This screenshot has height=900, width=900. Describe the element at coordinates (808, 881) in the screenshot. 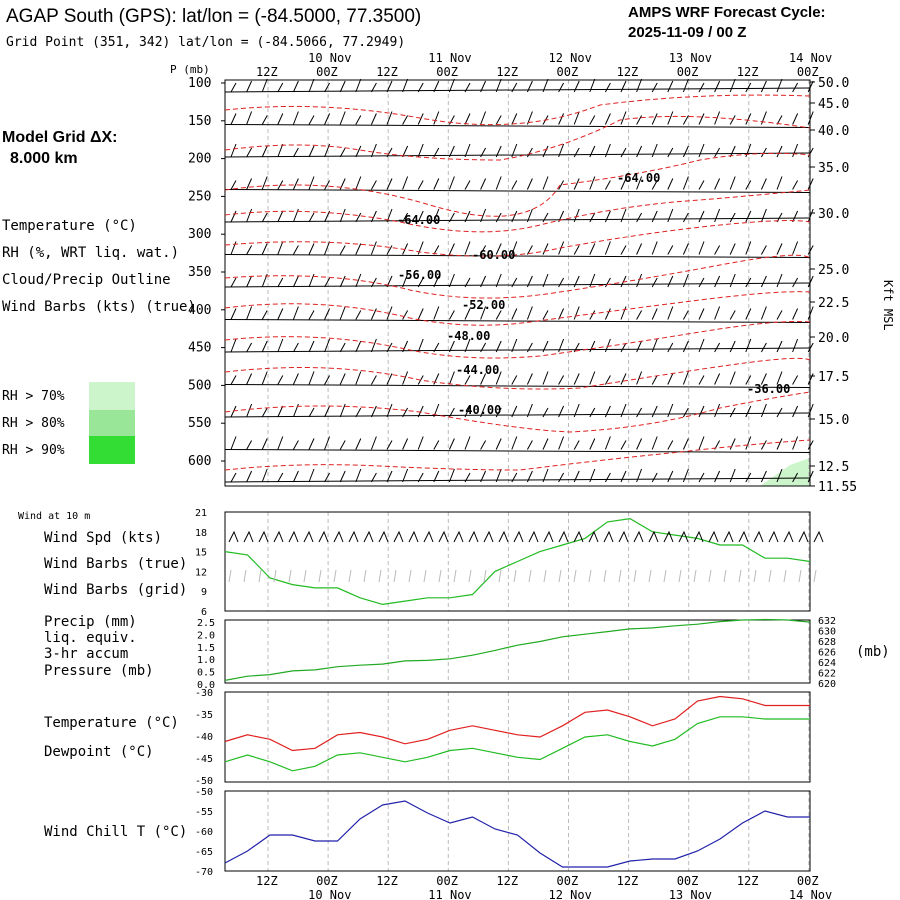

I see `time-tick-label-bottom: 00Z` at that location.